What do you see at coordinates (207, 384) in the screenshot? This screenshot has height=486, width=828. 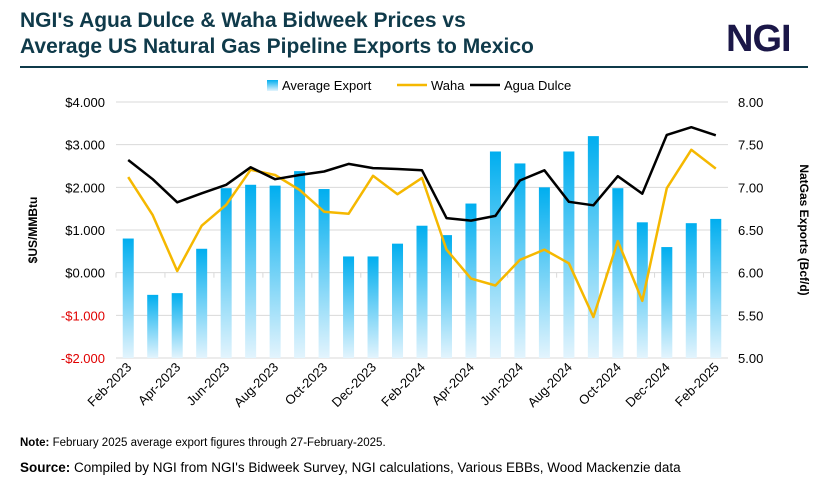 I see `x-tick-label: Jun-2023` at bounding box center [207, 384].